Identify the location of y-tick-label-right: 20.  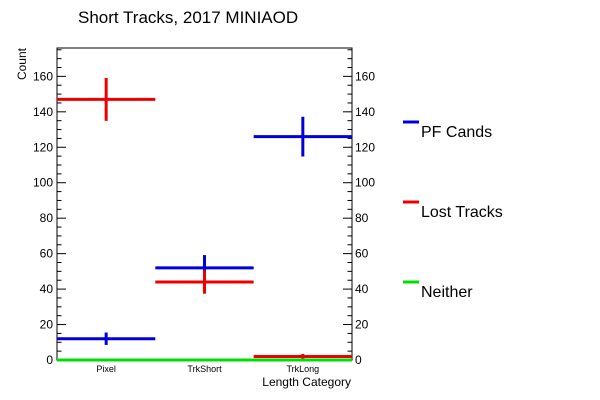
(362, 325).